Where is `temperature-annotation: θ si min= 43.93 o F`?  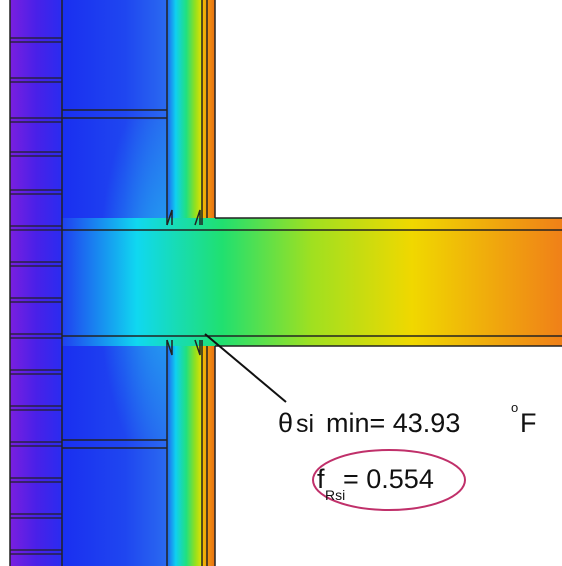
temperature-annotation: θ si min= 43.93 o F is located at coordinates (407, 419).